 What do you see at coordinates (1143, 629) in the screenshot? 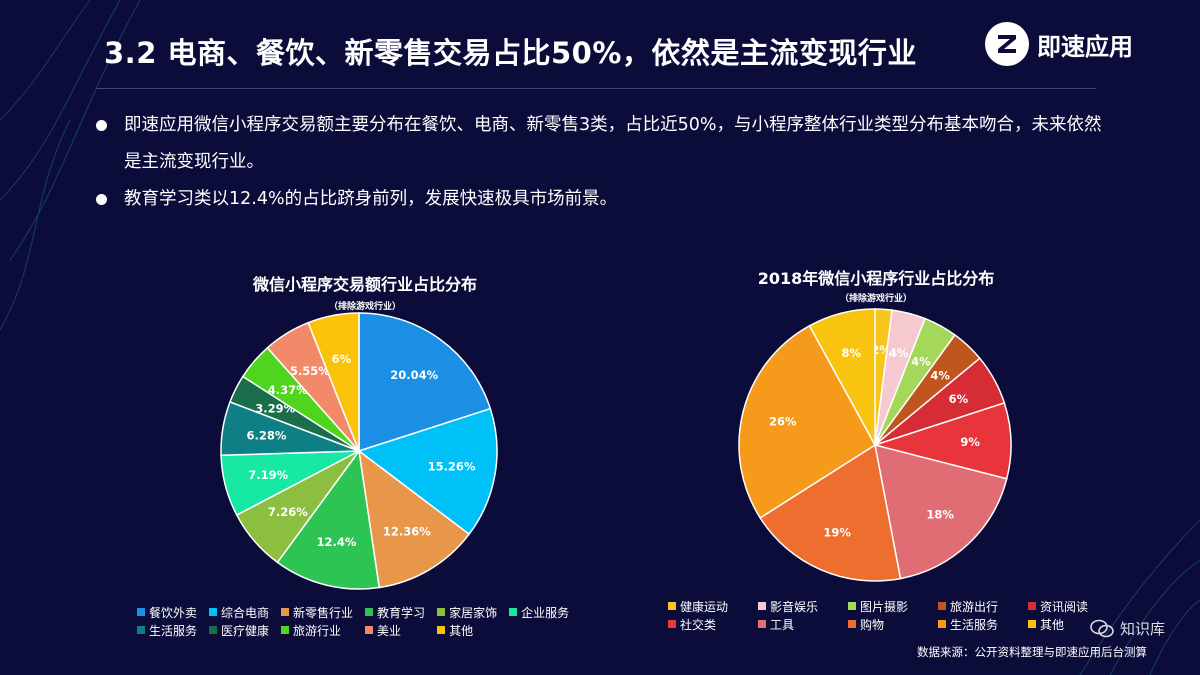
I see `watermark-text: 知识库` at bounding box center [1143, 629].